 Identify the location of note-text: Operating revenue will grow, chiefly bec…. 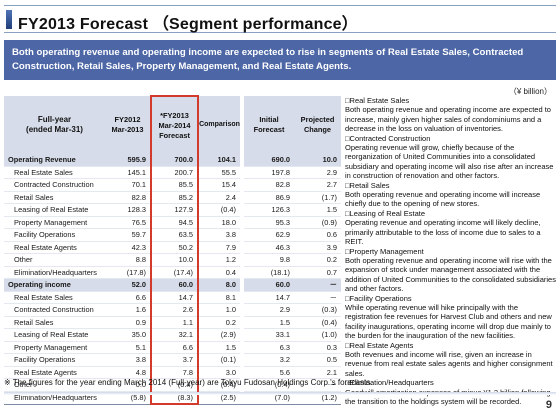
(449, 162).